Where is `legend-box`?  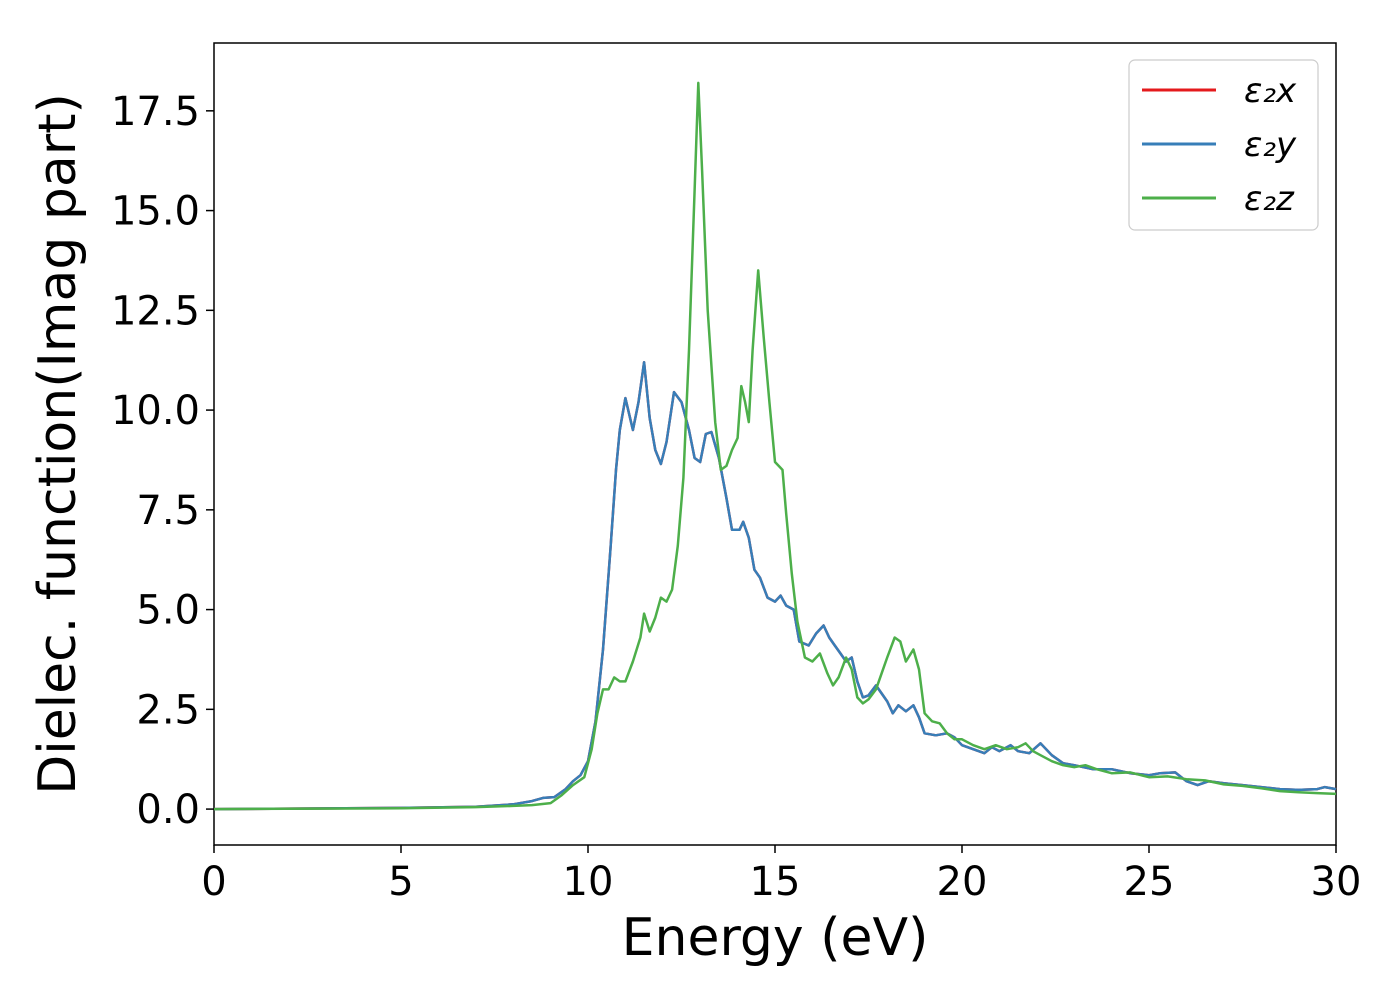
legend-box is located at coordinates (1223, 145).